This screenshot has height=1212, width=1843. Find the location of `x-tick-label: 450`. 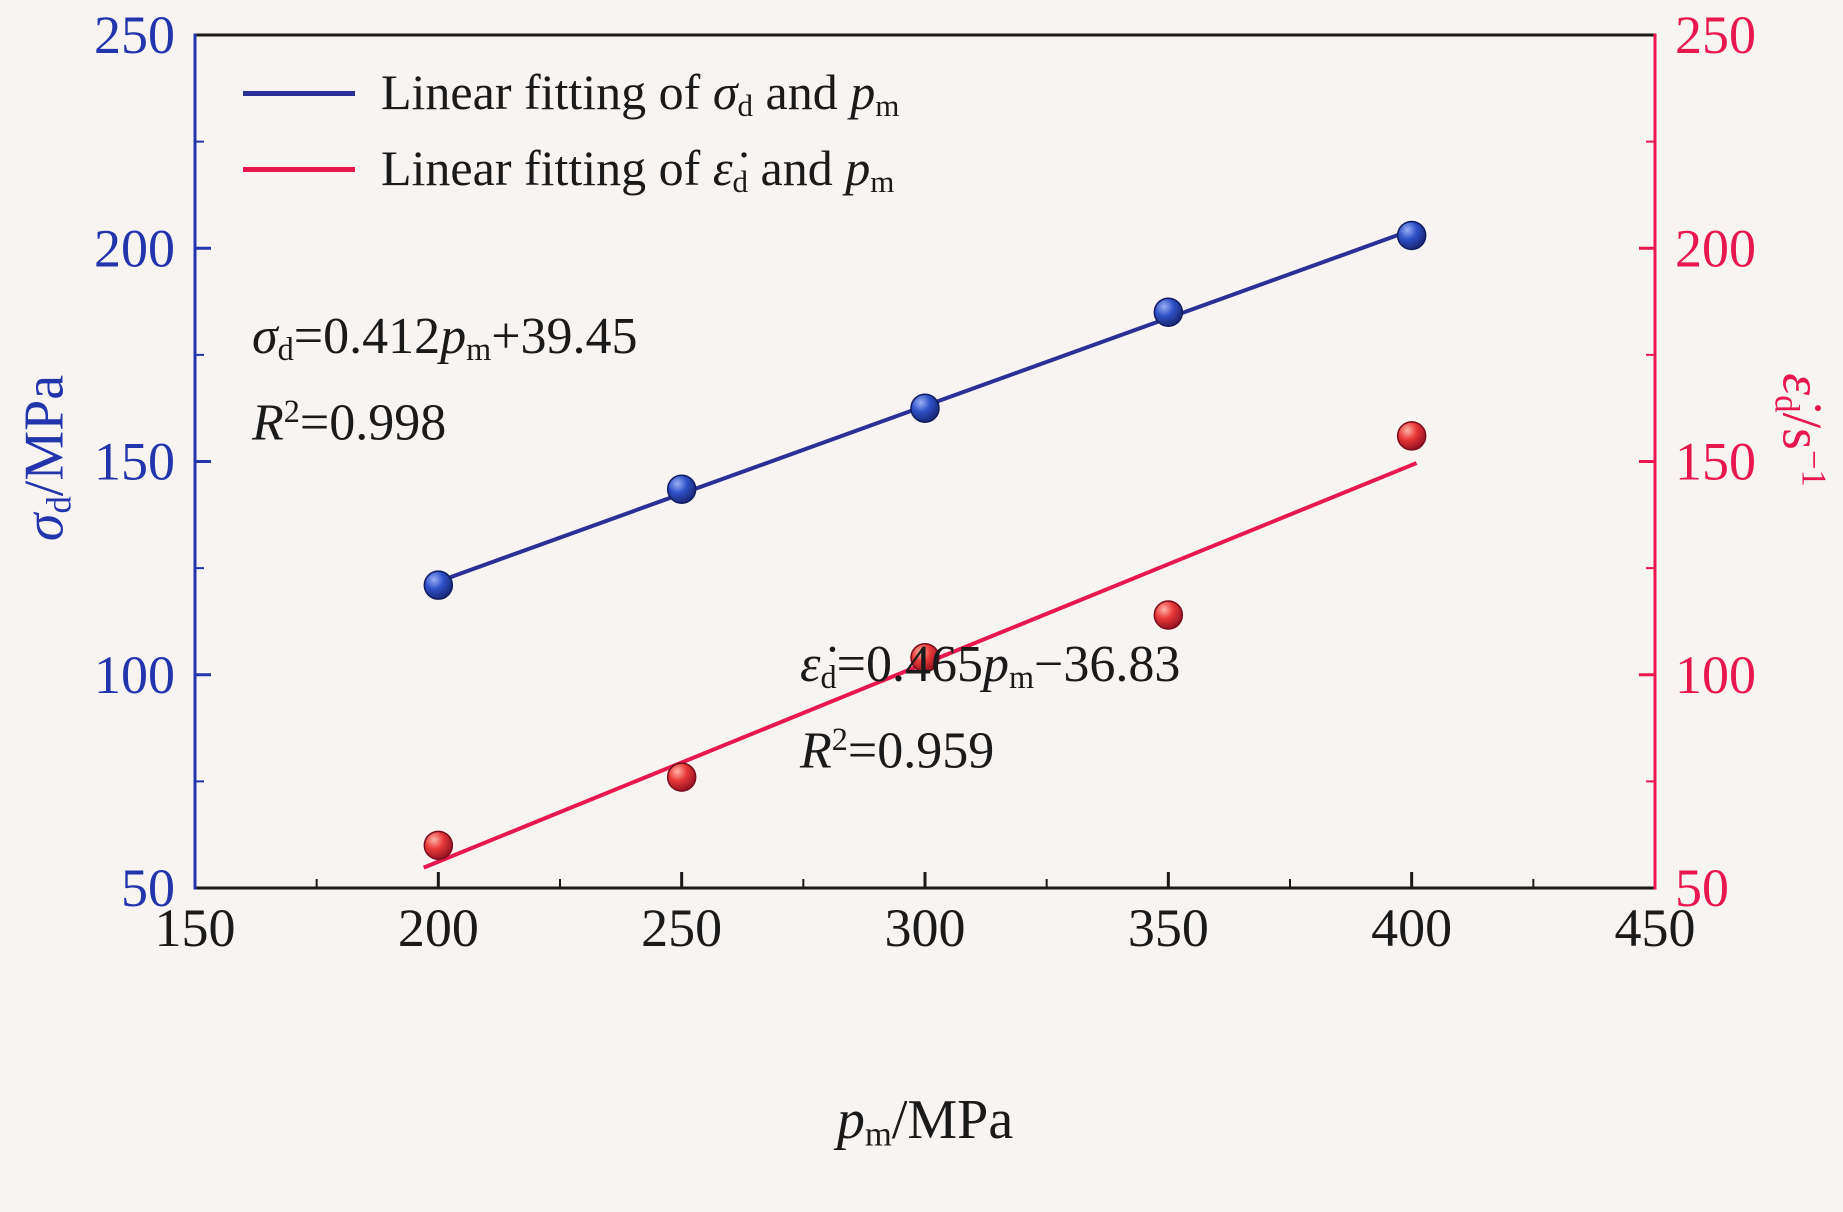

x-tick-label: 450 is located at coordinates (1655, 928).